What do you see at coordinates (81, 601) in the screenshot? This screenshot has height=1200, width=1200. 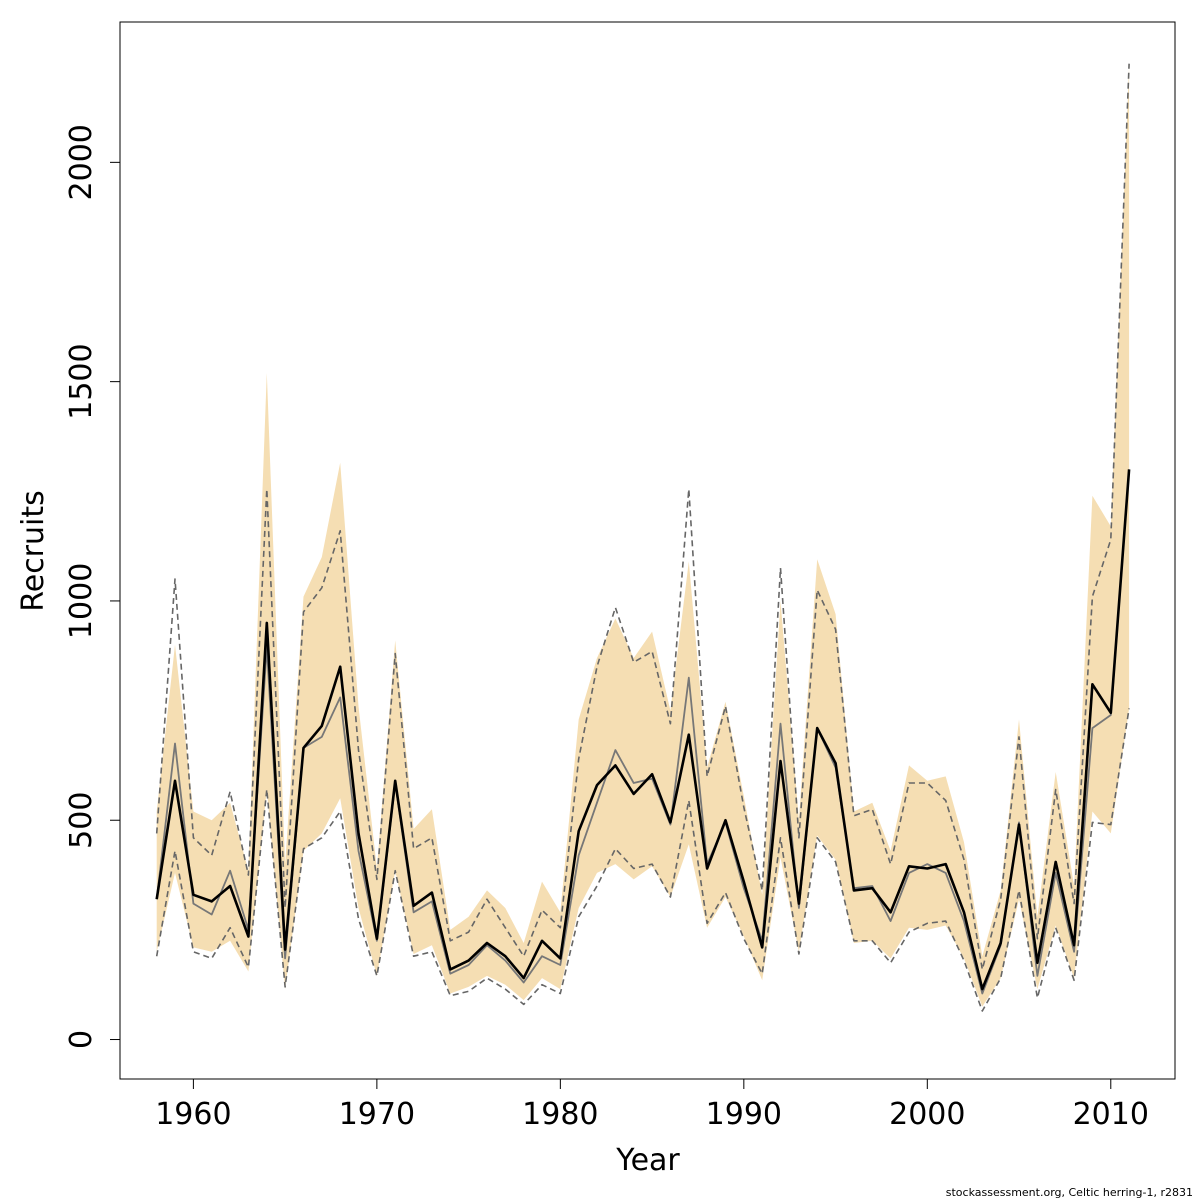 I see `y-tick-label: 1000` at bounding box center [81, 601].